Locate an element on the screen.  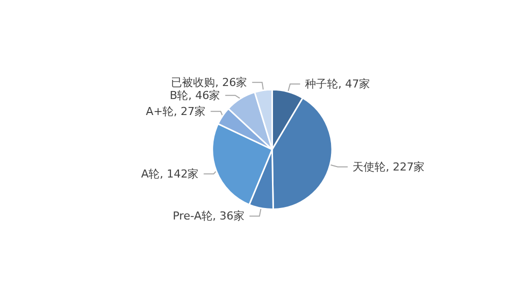
slice-label: B轮, 46家 is located at coordinates (195, 95).